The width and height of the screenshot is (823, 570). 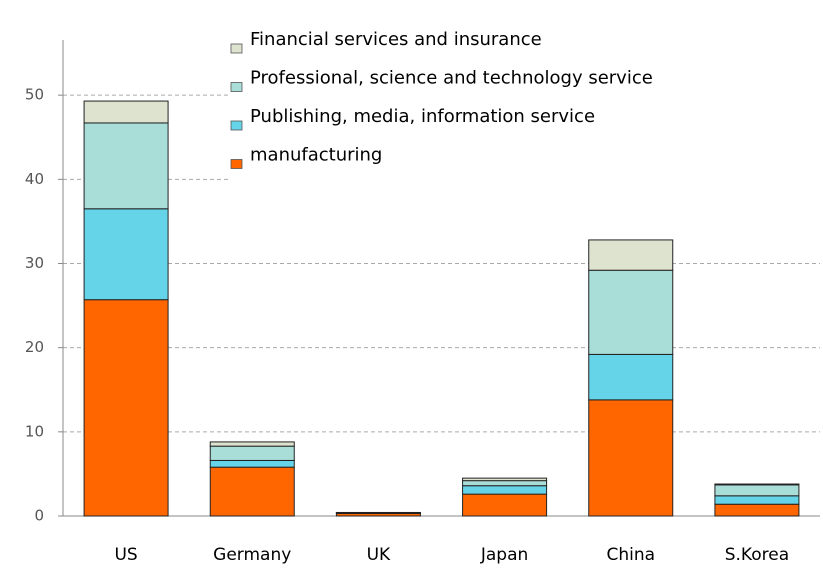 I want to click on x-tick-label: China, so click(x=630, y=555).